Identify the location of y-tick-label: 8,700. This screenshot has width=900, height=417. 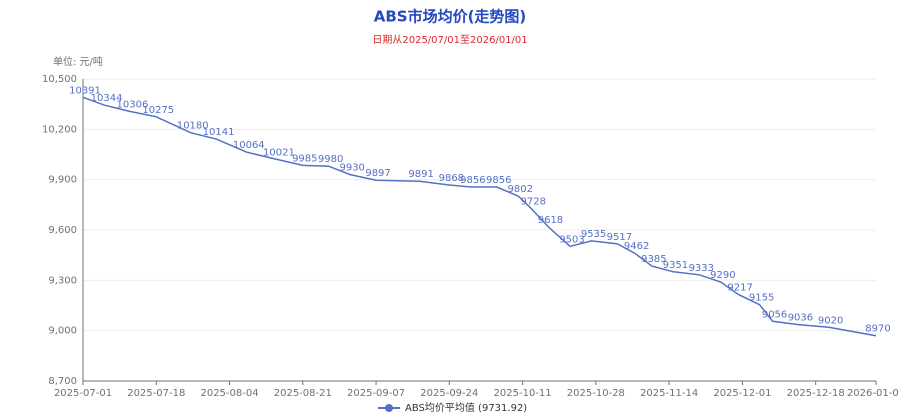
(62, 381).